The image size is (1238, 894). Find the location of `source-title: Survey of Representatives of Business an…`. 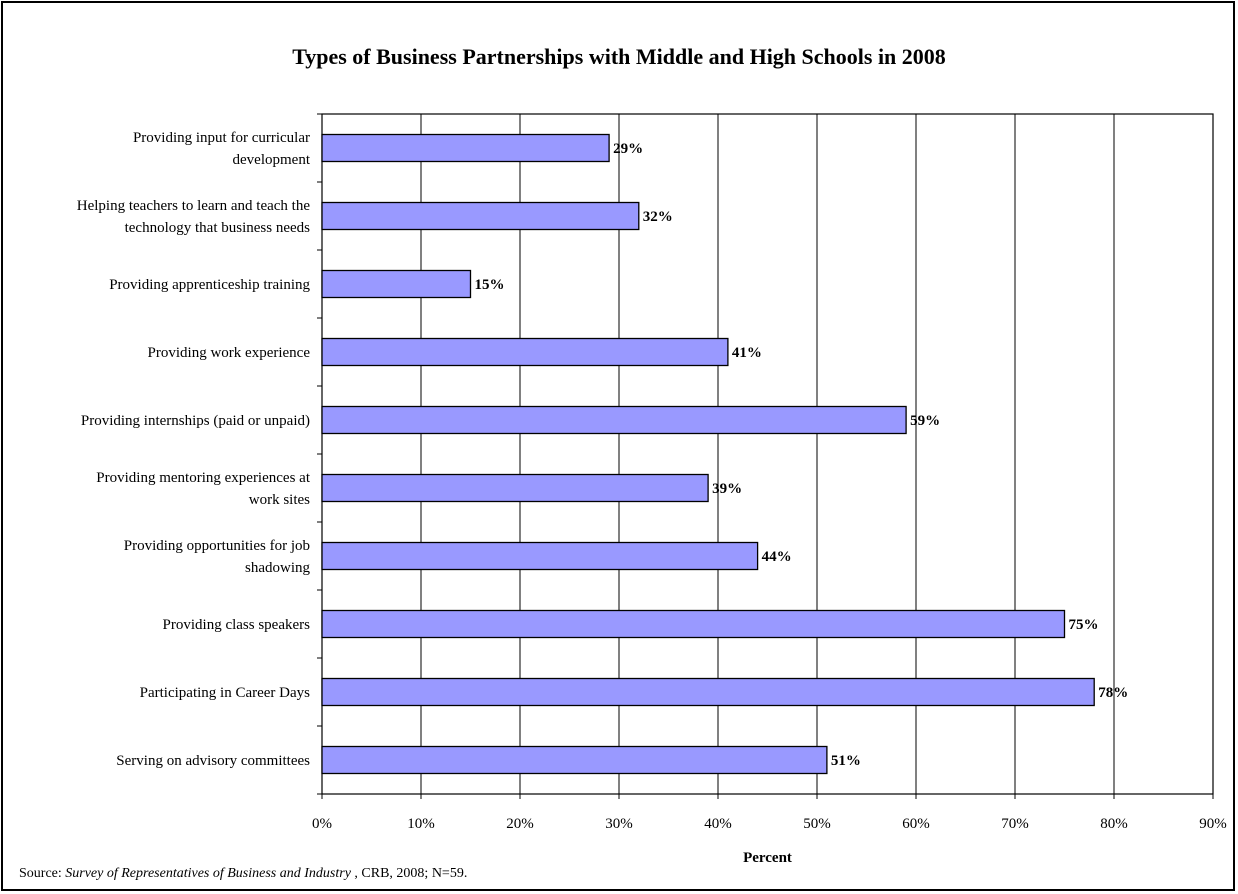

source-title: Survey of Representatives of Business an… is located at coordinates (208, 873).